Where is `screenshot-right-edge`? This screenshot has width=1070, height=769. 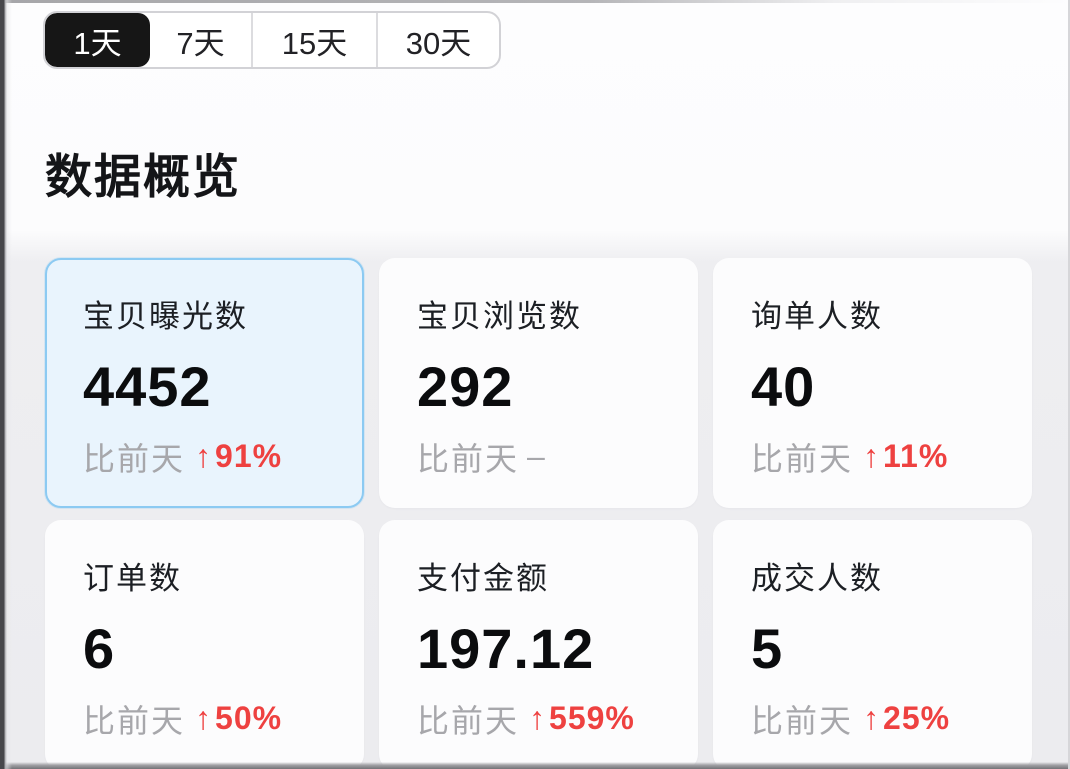 screenshot-right-edge is located at coordinates (1069, 384).